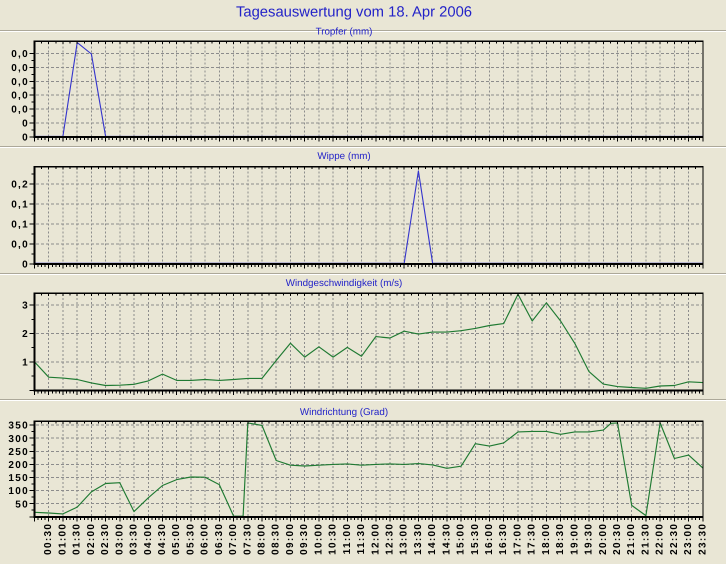 The image size is (726, 564). I want to click on svg-text: 200, so click(18, 465).